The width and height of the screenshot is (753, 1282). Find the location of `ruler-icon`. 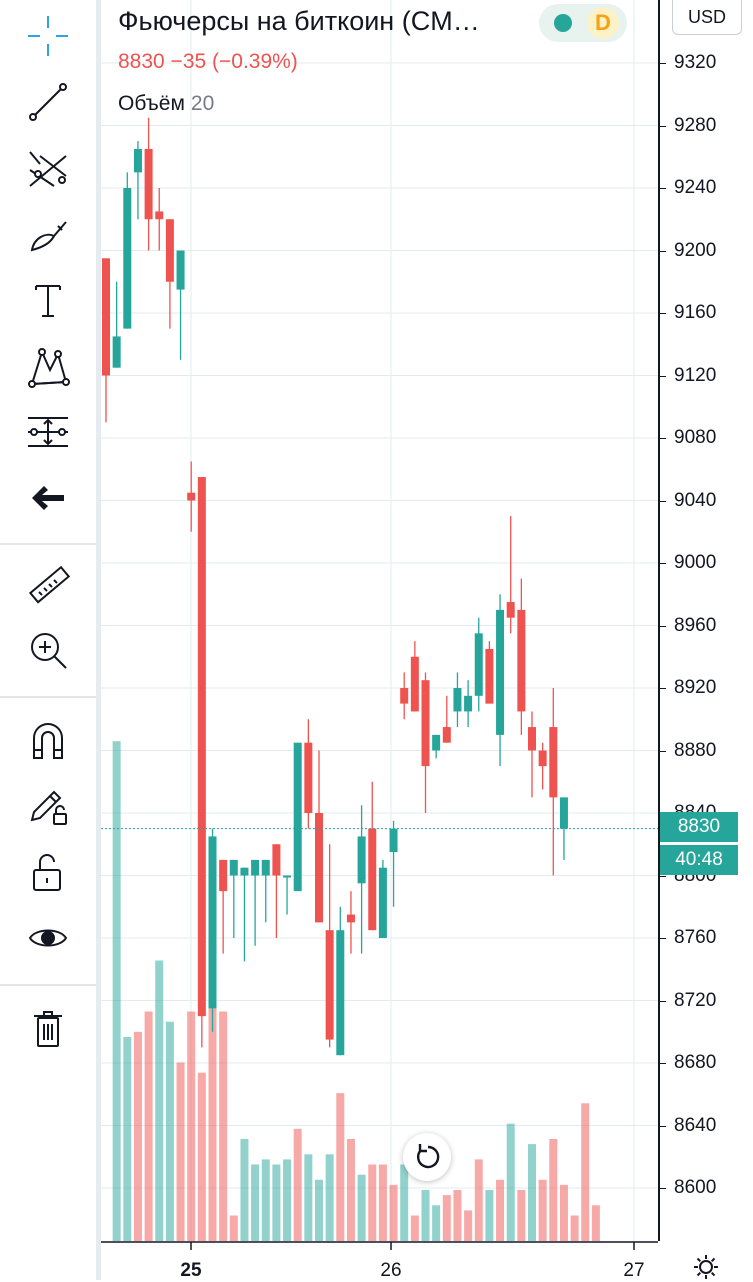

ruler-icon is located at coordinates (48, 586).